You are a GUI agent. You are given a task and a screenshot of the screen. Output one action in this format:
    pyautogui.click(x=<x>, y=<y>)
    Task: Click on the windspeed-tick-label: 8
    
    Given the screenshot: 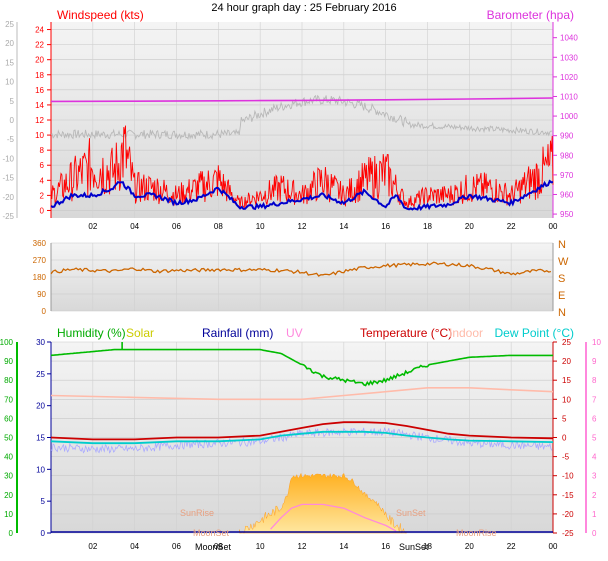 What is the action you would take?
    pyautogui.click(x=42, y=150)
    